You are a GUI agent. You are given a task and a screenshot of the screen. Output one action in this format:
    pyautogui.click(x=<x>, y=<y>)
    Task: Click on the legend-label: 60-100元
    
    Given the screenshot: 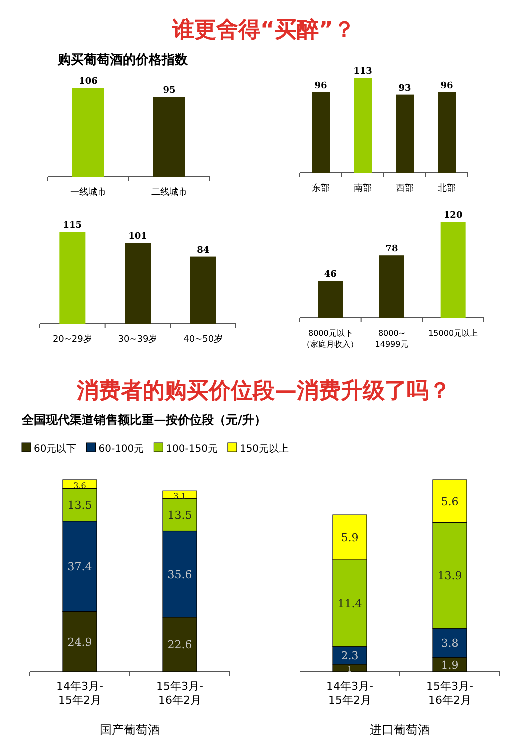 What is the action you would take?
    pyautogui.click(x=121, y=449)
    